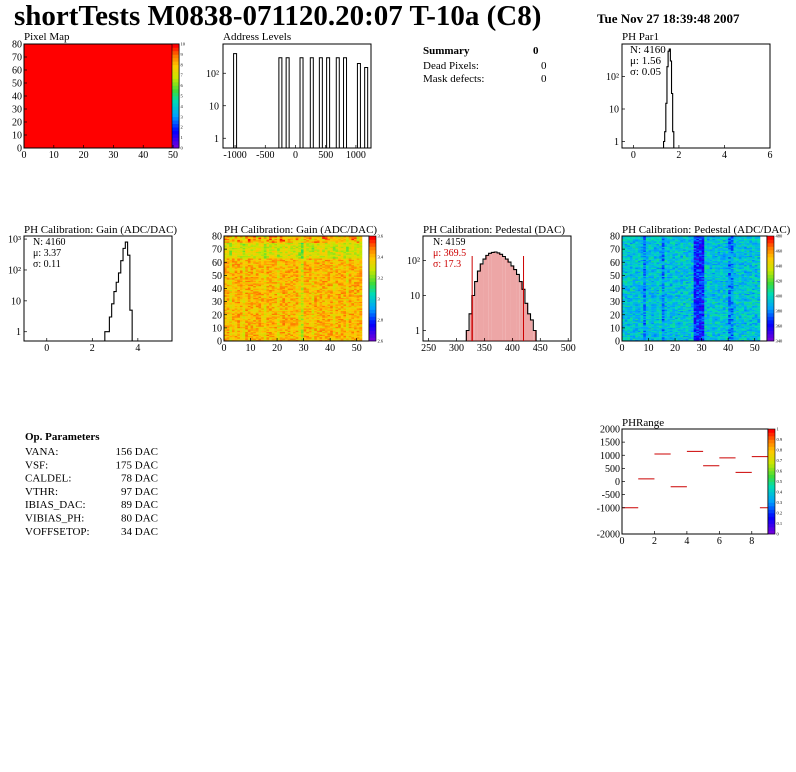 This screenshot has width=796, height=772. What do you see at coordinates (17, 84) in the screenshot?
I see `pixel-map-y-tick-label: 50` at bounding box center [17, 84].